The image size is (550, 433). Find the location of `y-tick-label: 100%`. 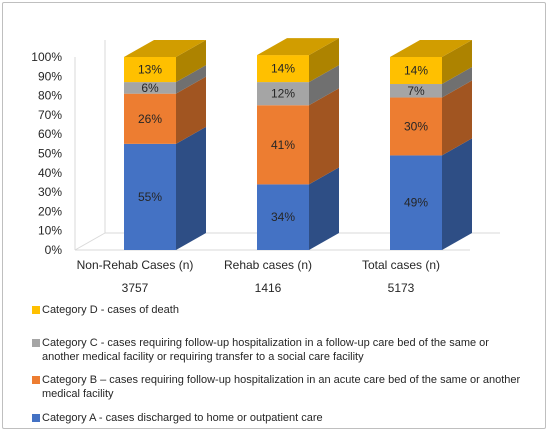

y-tick-label: 100% is located at coordinates (46, 57).